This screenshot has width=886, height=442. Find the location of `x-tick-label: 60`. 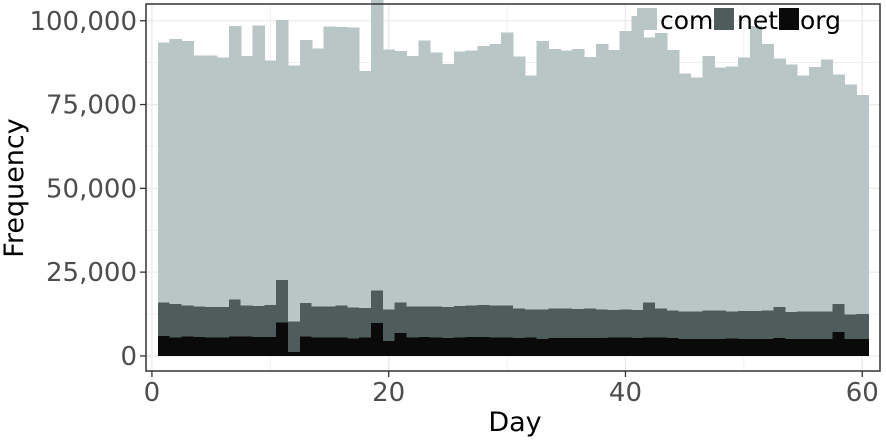

x-tick-label: 60 is located at coordinates (862, 393).